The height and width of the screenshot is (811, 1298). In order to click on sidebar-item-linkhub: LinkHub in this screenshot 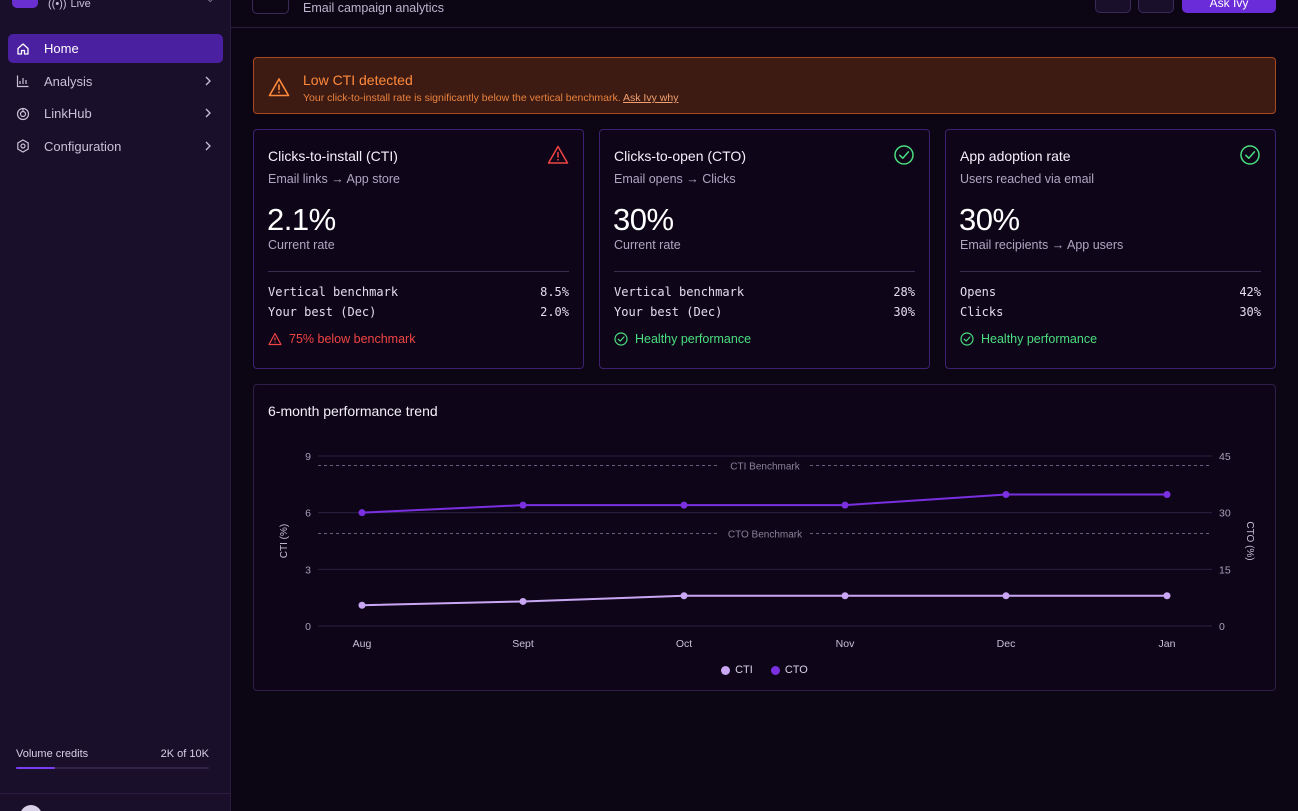, I will do `click(115, 113)`.